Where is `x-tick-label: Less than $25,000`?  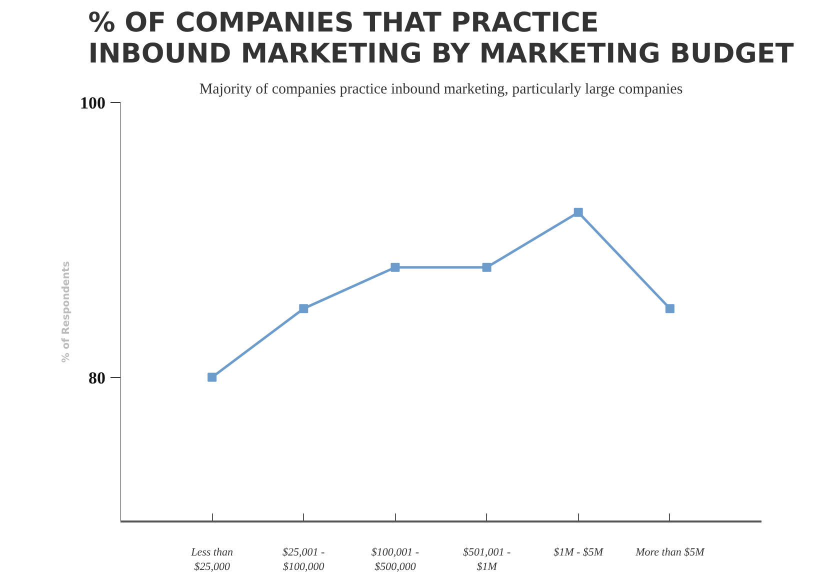 x-tick-label: Less than $25,000 is located at coordinates (212, 559).